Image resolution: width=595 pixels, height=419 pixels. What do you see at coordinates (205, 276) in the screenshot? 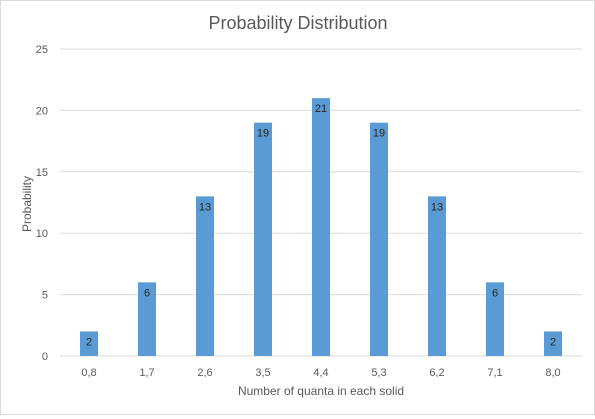
I see `bar-2,6` at bounding box center [205, 276].